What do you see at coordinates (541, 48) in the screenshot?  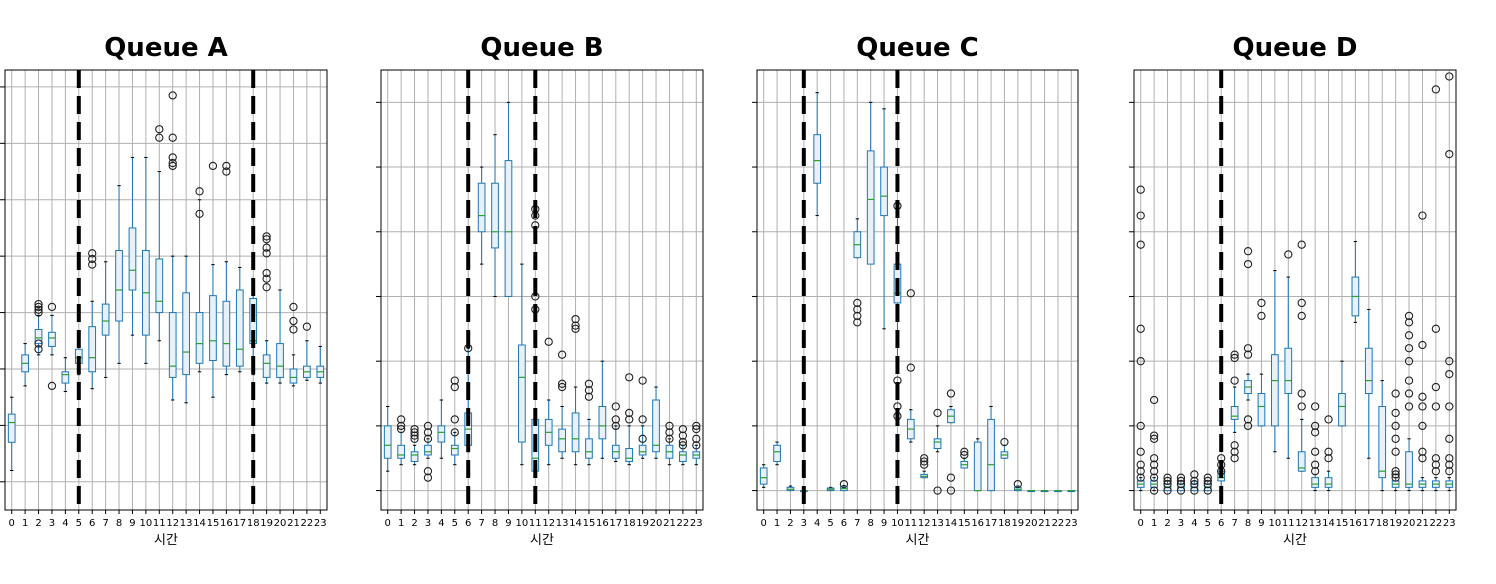 I see `chart-title: Queue B` at bounding box center [541, 48].